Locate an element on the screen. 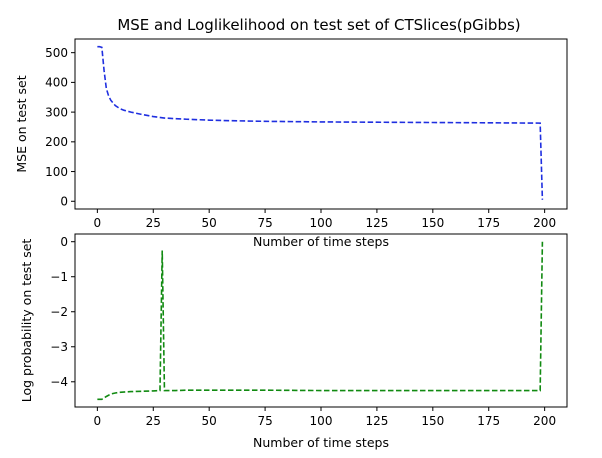 The width and height of the screenshot is (602, 458). mse-y-tick-label: 500 is located at coordinates (56, 53).